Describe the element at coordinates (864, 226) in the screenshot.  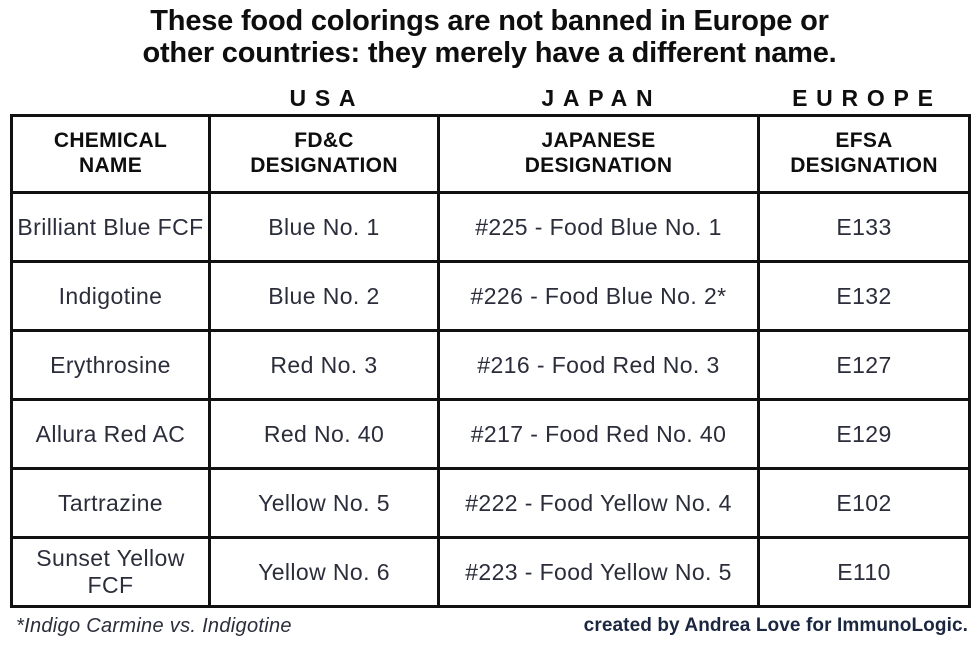
I see `cell-efsa-designation: E133` at that location.